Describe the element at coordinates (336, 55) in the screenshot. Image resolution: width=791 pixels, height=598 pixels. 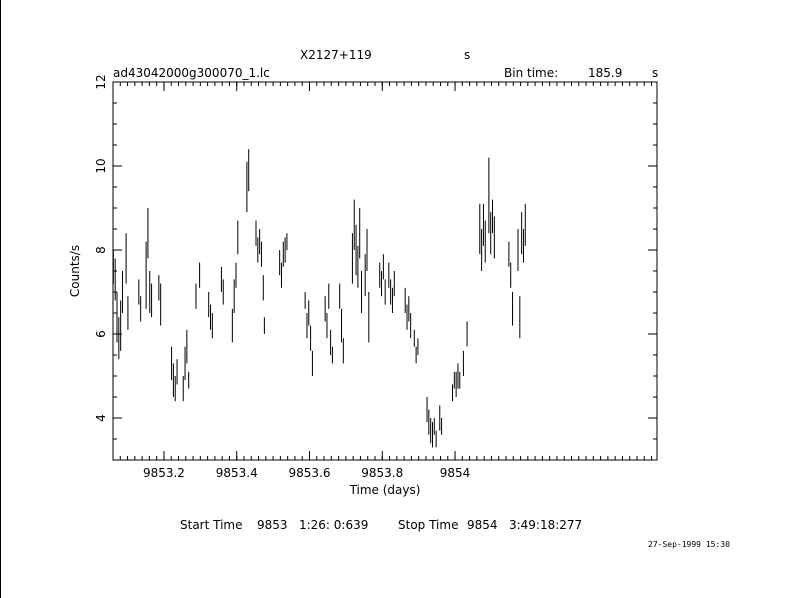
I see `source-title: X2127+119` at that location.